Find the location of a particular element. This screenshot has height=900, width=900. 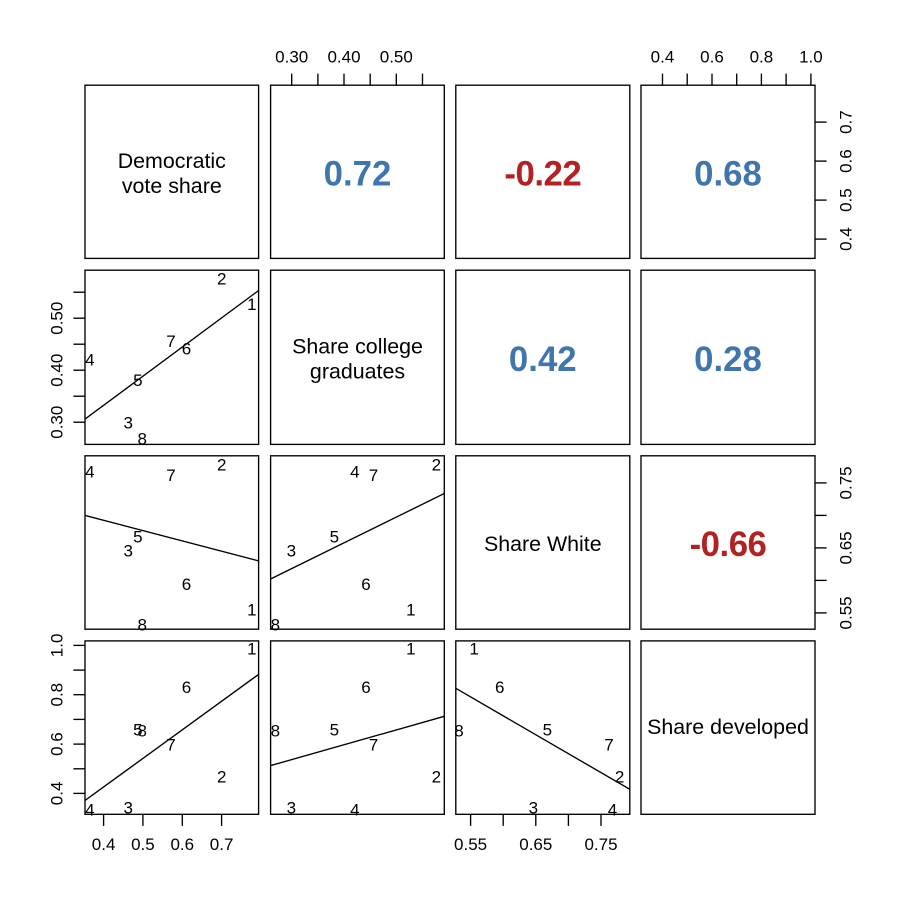

svg-text: 0.42 is located at coordinates (543, 359).